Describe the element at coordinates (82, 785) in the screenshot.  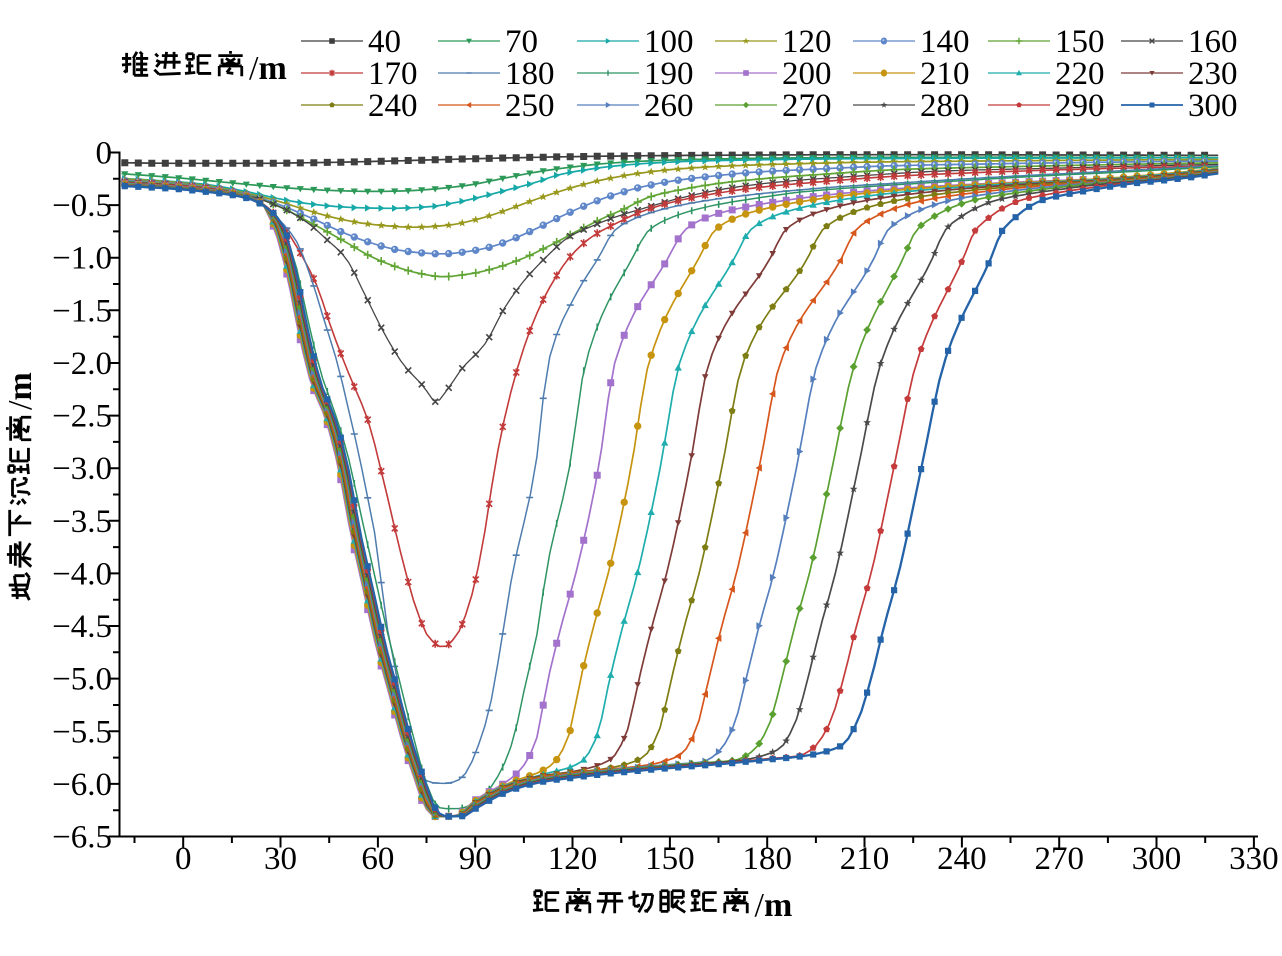
I see `svg-text: −6.0` at that location.